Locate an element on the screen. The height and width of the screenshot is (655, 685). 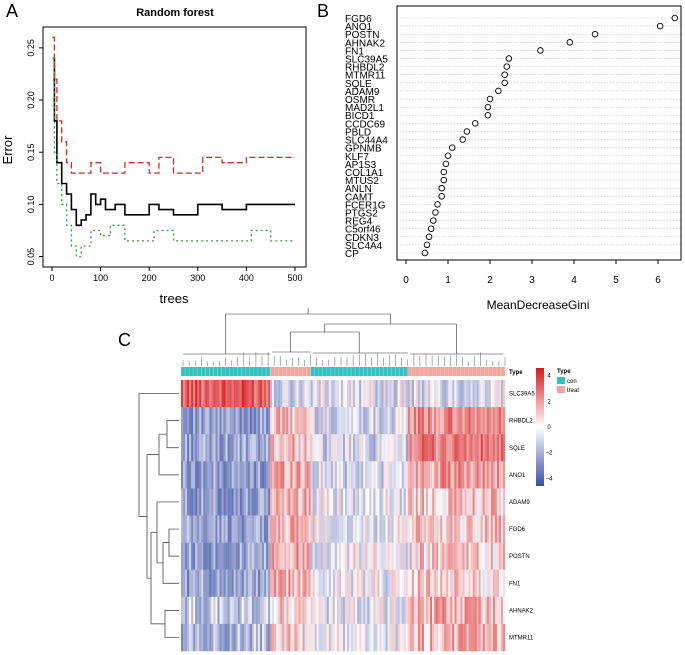
panel-a-letter: A is located at coordinates (12, 11).